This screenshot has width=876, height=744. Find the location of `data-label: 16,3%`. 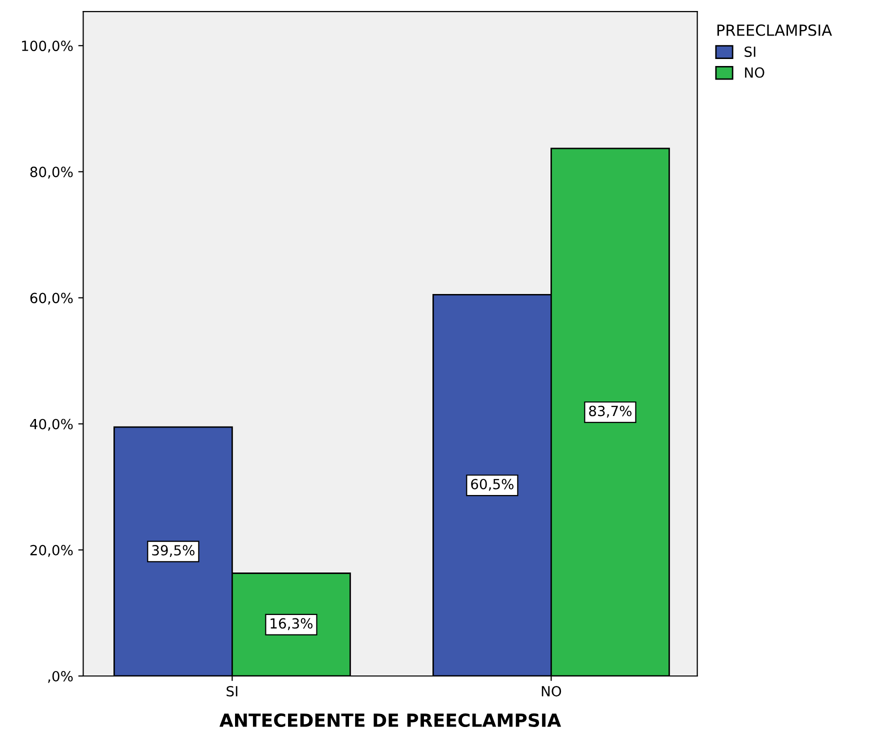

data-label: 16,3% is located at coordinates (291, 624).